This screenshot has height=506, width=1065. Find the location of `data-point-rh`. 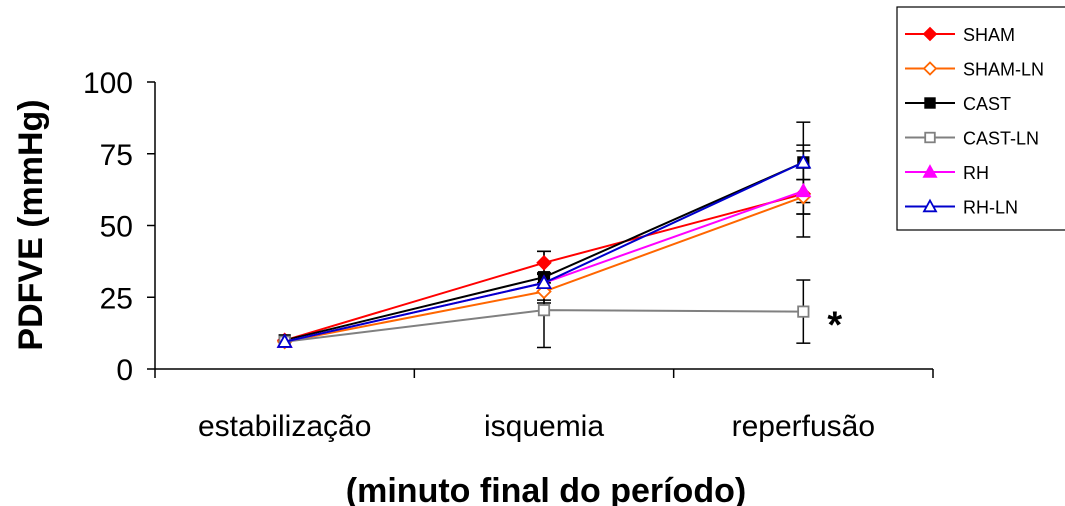

data-point-rh is located at coordinates (803, 190).